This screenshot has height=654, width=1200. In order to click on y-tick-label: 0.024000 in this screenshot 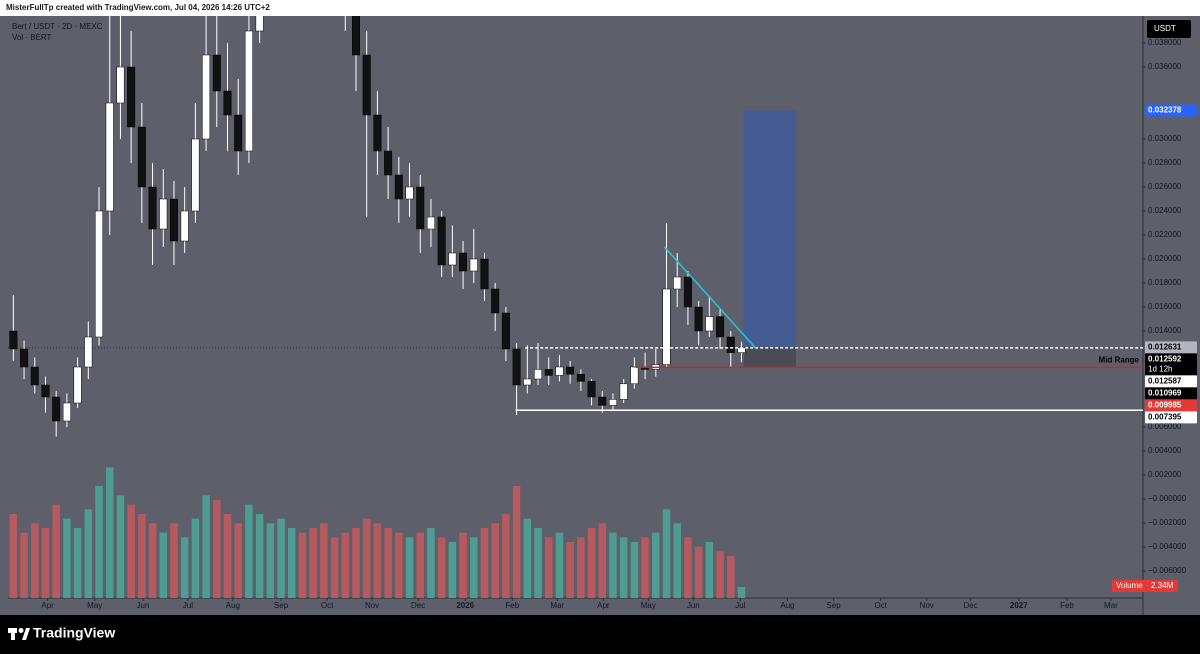, I will do `click(1165, 210)`.